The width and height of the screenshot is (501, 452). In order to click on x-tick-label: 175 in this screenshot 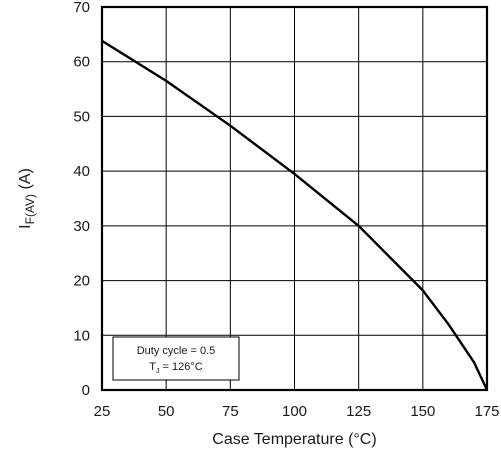, I will do `click(486, 411)`.